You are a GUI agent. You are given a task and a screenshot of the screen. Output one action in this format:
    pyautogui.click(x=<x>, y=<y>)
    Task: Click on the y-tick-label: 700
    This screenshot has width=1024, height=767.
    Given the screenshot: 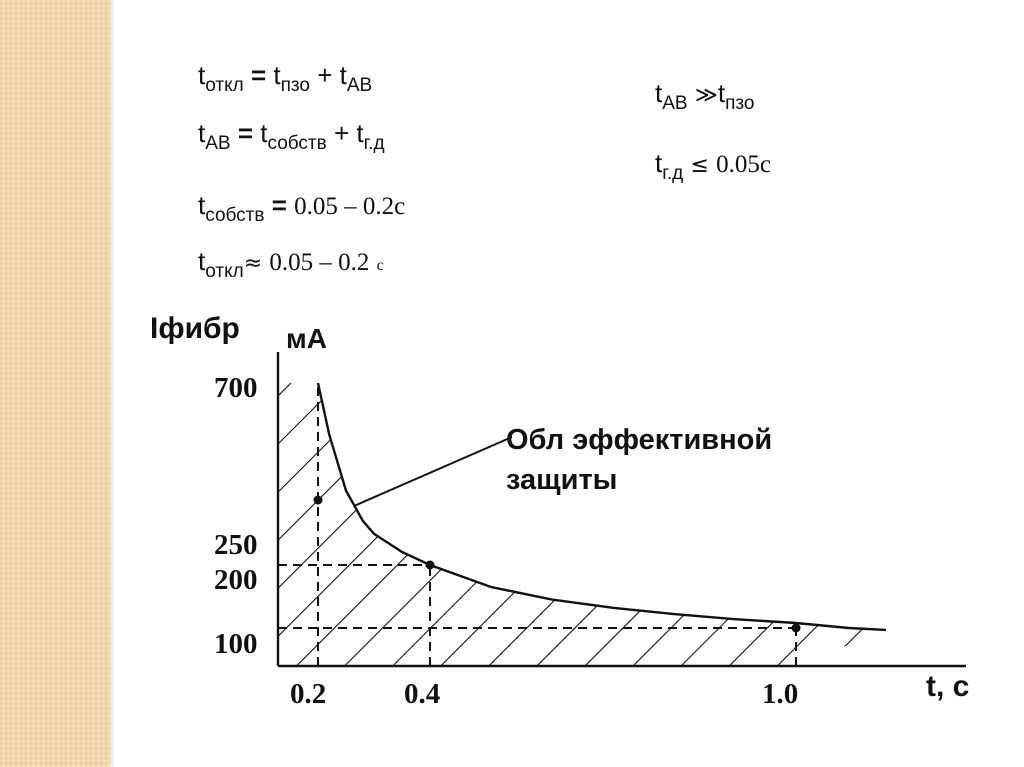 What is the action you would take?
    pyautogui.click(x=236, y=388)
    